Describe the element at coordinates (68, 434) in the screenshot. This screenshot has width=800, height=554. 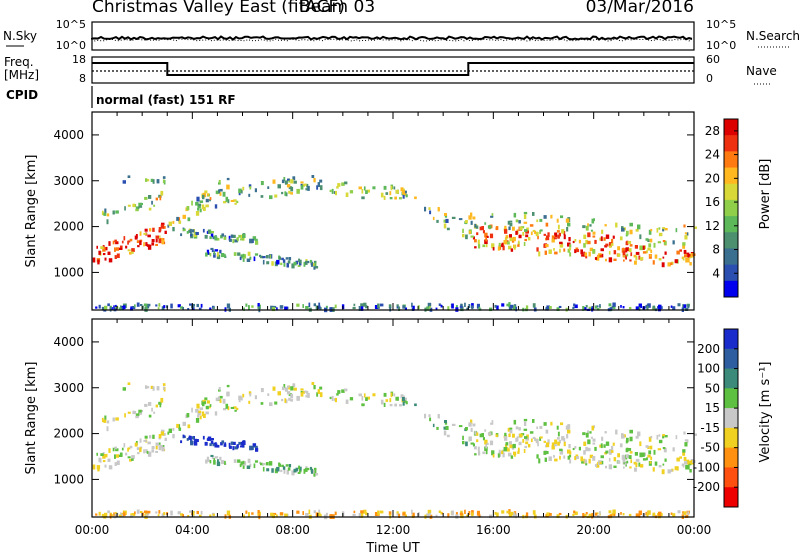
I see `y-tick-label: 2000` at that location.